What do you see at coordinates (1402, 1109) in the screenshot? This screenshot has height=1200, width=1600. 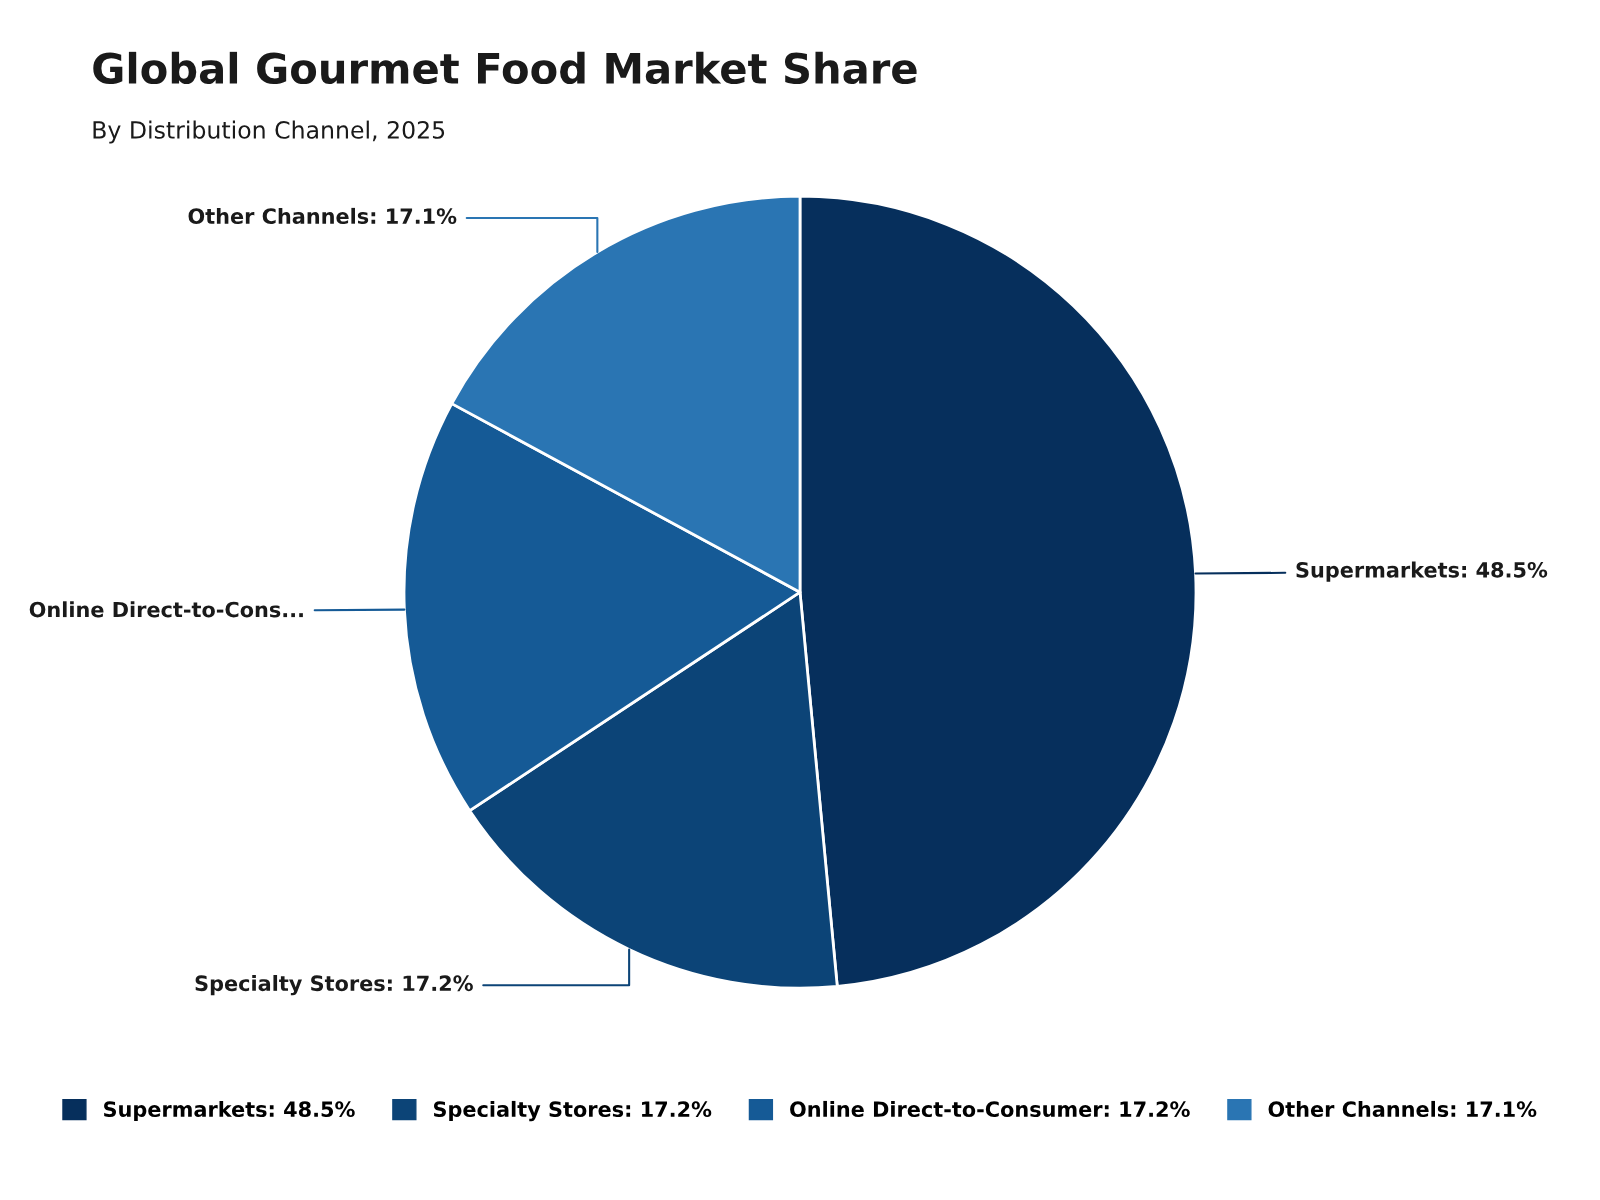 I see `legend-label: Other Channels: 17.1%` at bounding box center [1402, 1109].